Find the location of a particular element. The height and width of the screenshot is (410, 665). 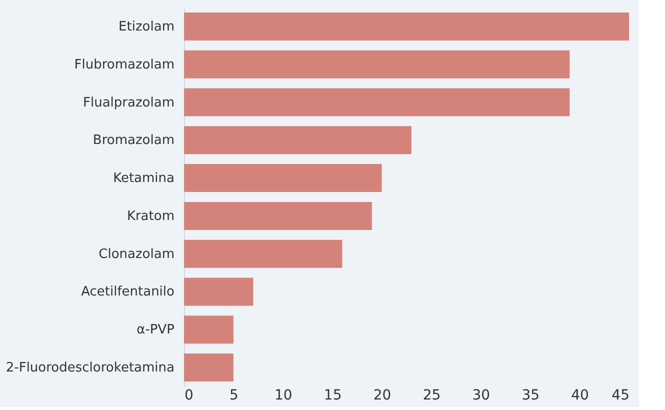

y-tick-label: 2-Fluorodescloroketamina is located at coordinates (90, 368).